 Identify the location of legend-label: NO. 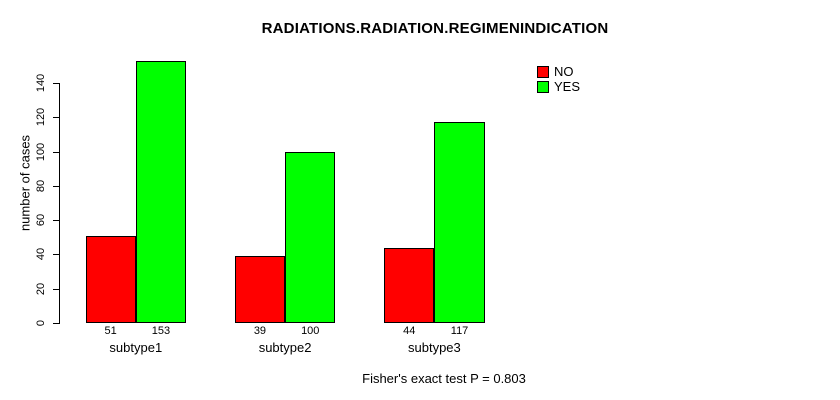
(564, 71).